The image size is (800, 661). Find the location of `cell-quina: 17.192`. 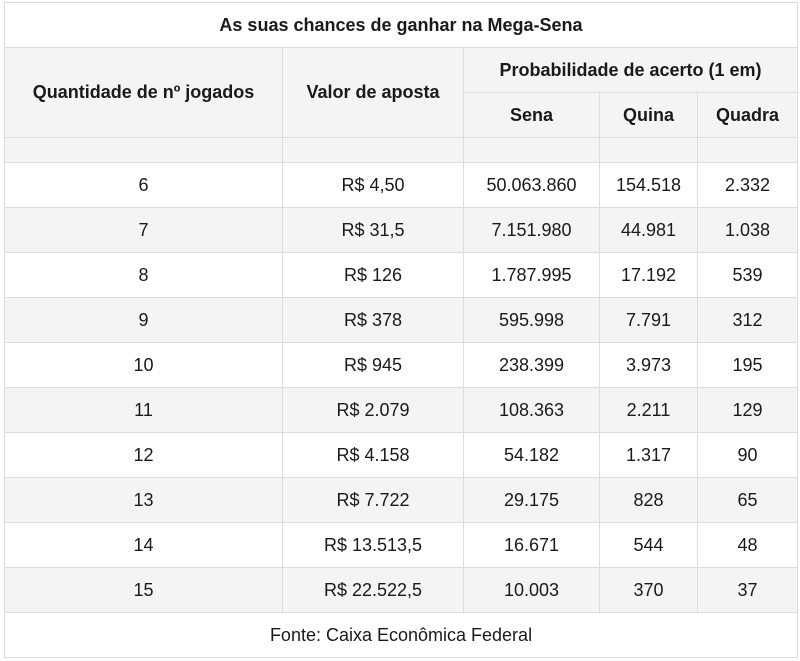

cell-quina: 17.192 is located at coordinates (648, 275).